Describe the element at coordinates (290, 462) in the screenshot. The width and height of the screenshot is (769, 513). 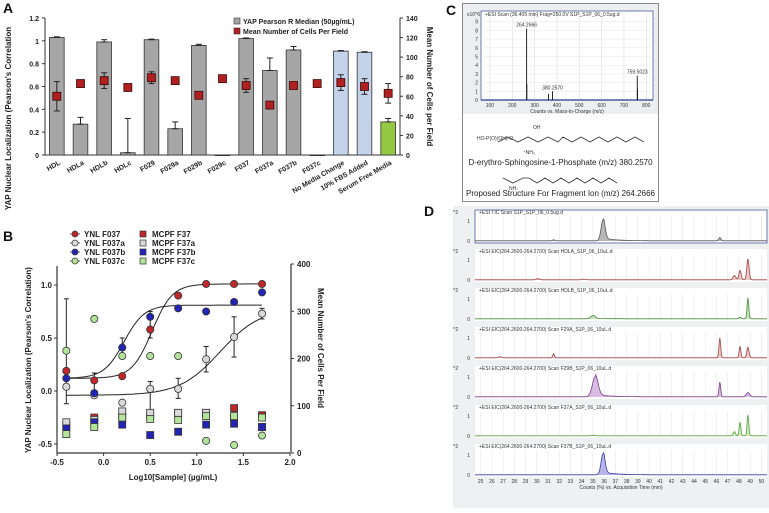
I see `x-tick-label: 2.0` at that location.